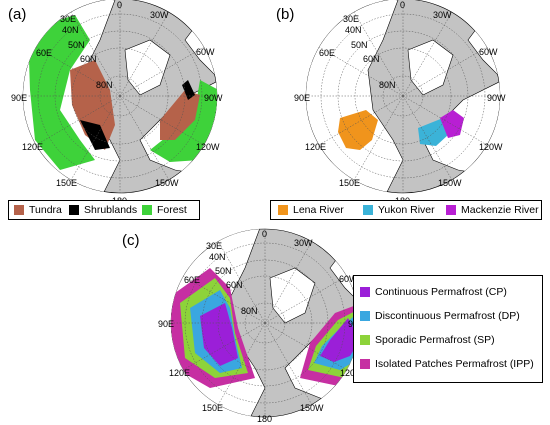  What do you see at coordinates (44, 53) in the screenshot?
I see `lon-60e: 60E` at bounding box center [44, 53].